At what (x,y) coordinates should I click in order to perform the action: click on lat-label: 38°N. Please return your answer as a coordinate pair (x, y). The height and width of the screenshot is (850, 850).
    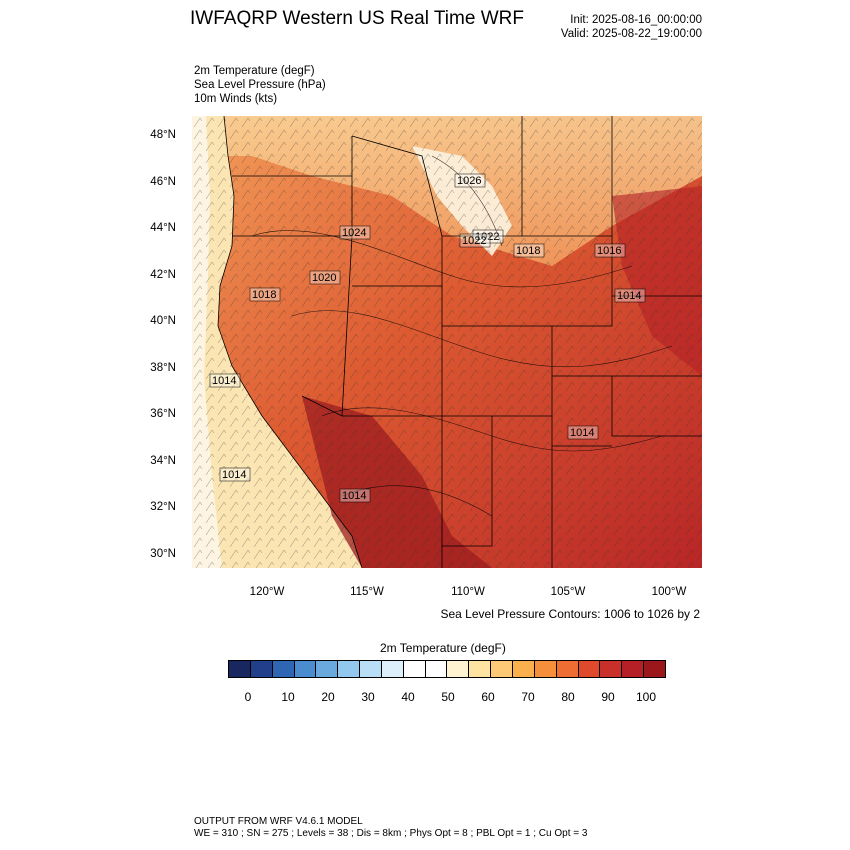
    Looking at the image, I should click on (163, 368).